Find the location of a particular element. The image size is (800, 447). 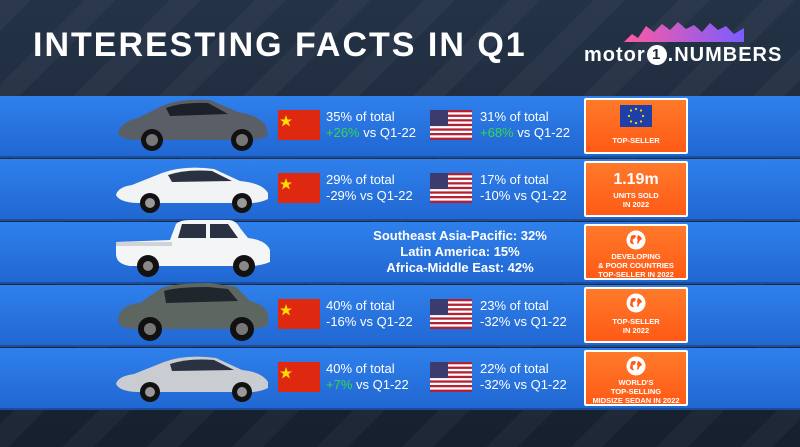

usa-stat: 31% of total +68% vs Q1-22 is located at coordinates (525, 125).